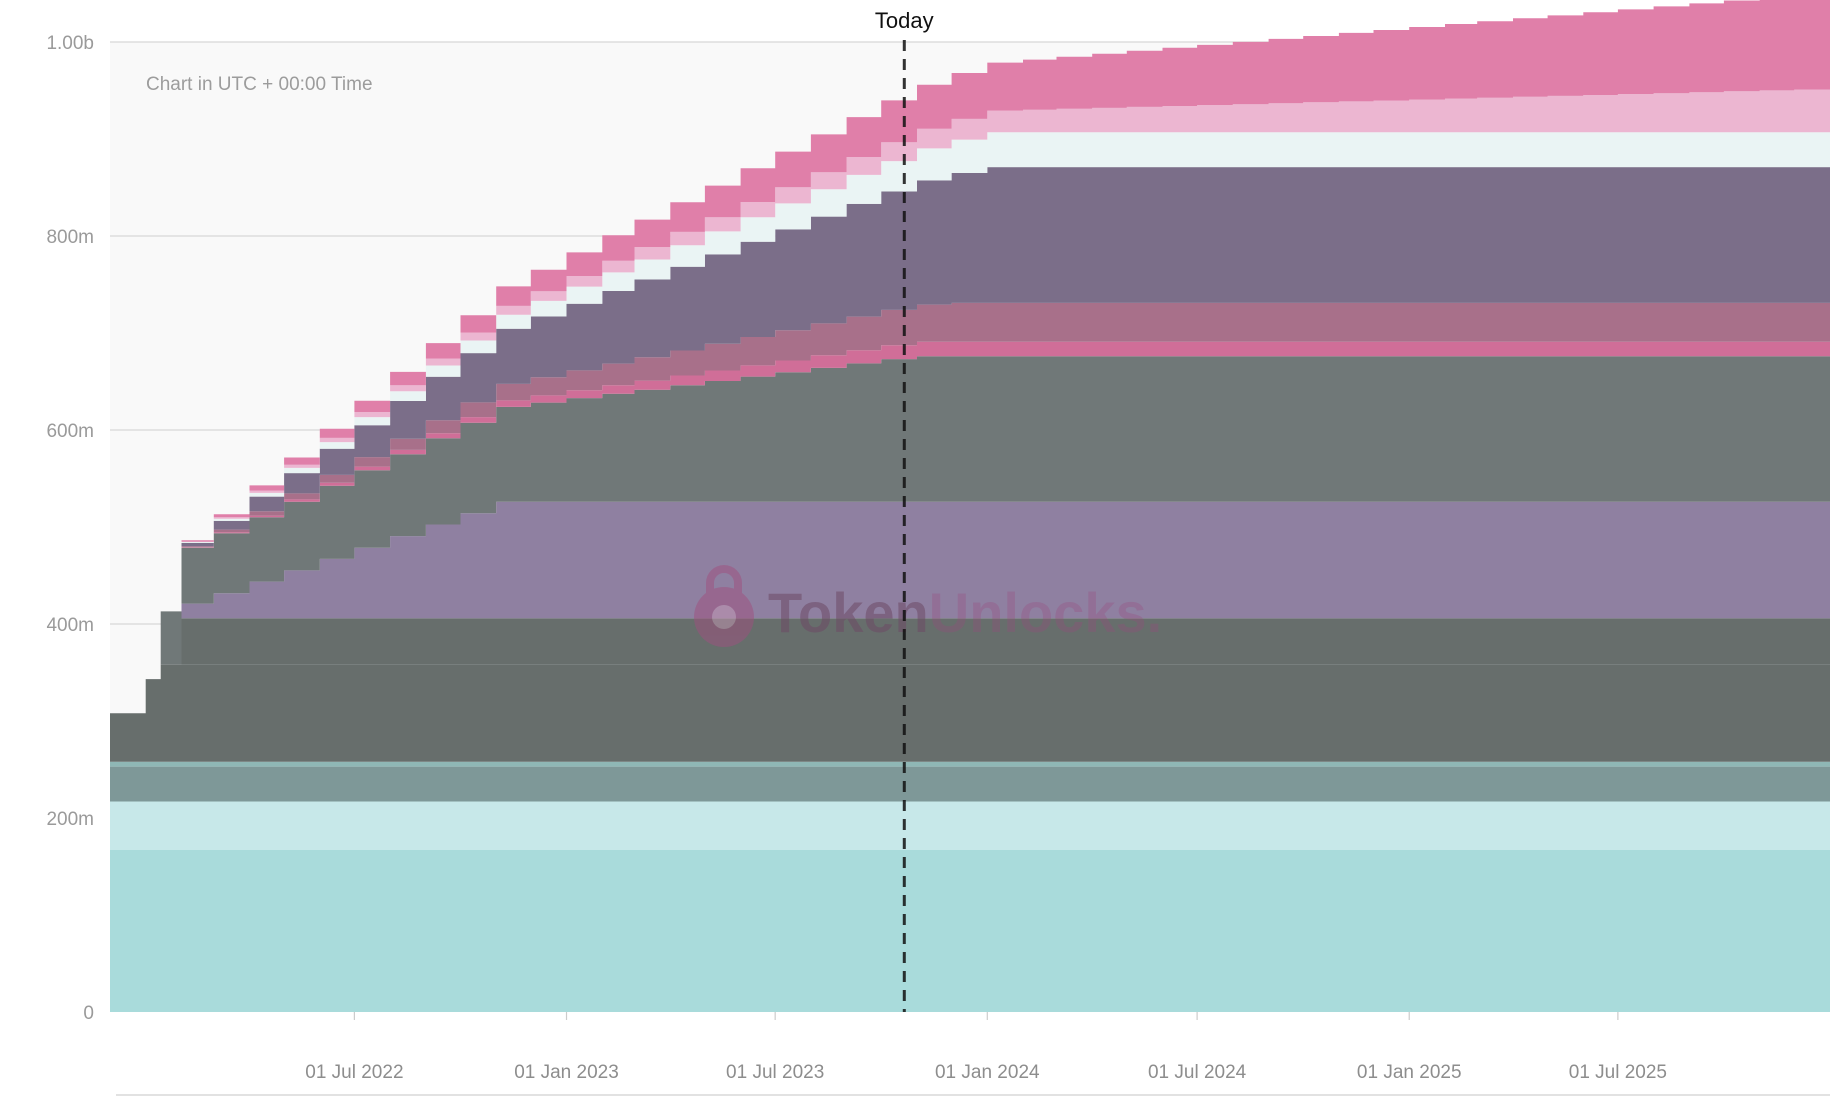 The width and height of the screenshot is (1840, 1101). What do you see at coordinates (848, 612) in the screenshot?
I see `watermark-part1: Token` at bounding box center [848, 612].